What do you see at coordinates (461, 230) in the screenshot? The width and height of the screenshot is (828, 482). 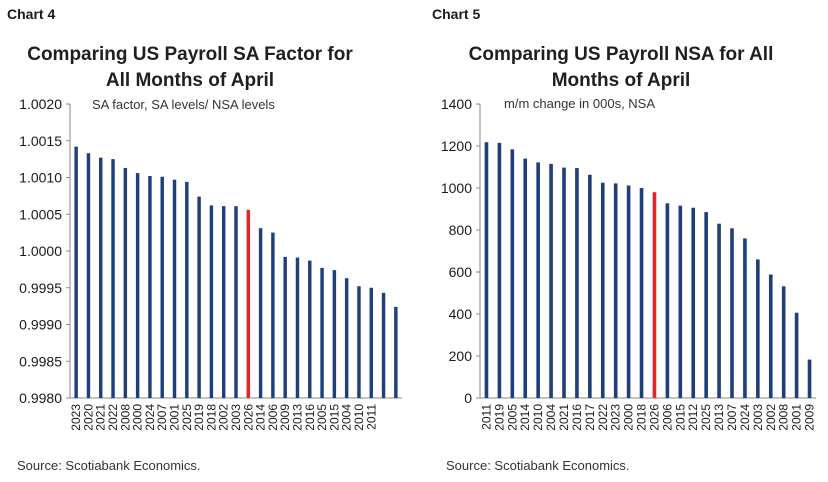 I see `chart5-ytick-label: 800` at bounding box center [461, 230].